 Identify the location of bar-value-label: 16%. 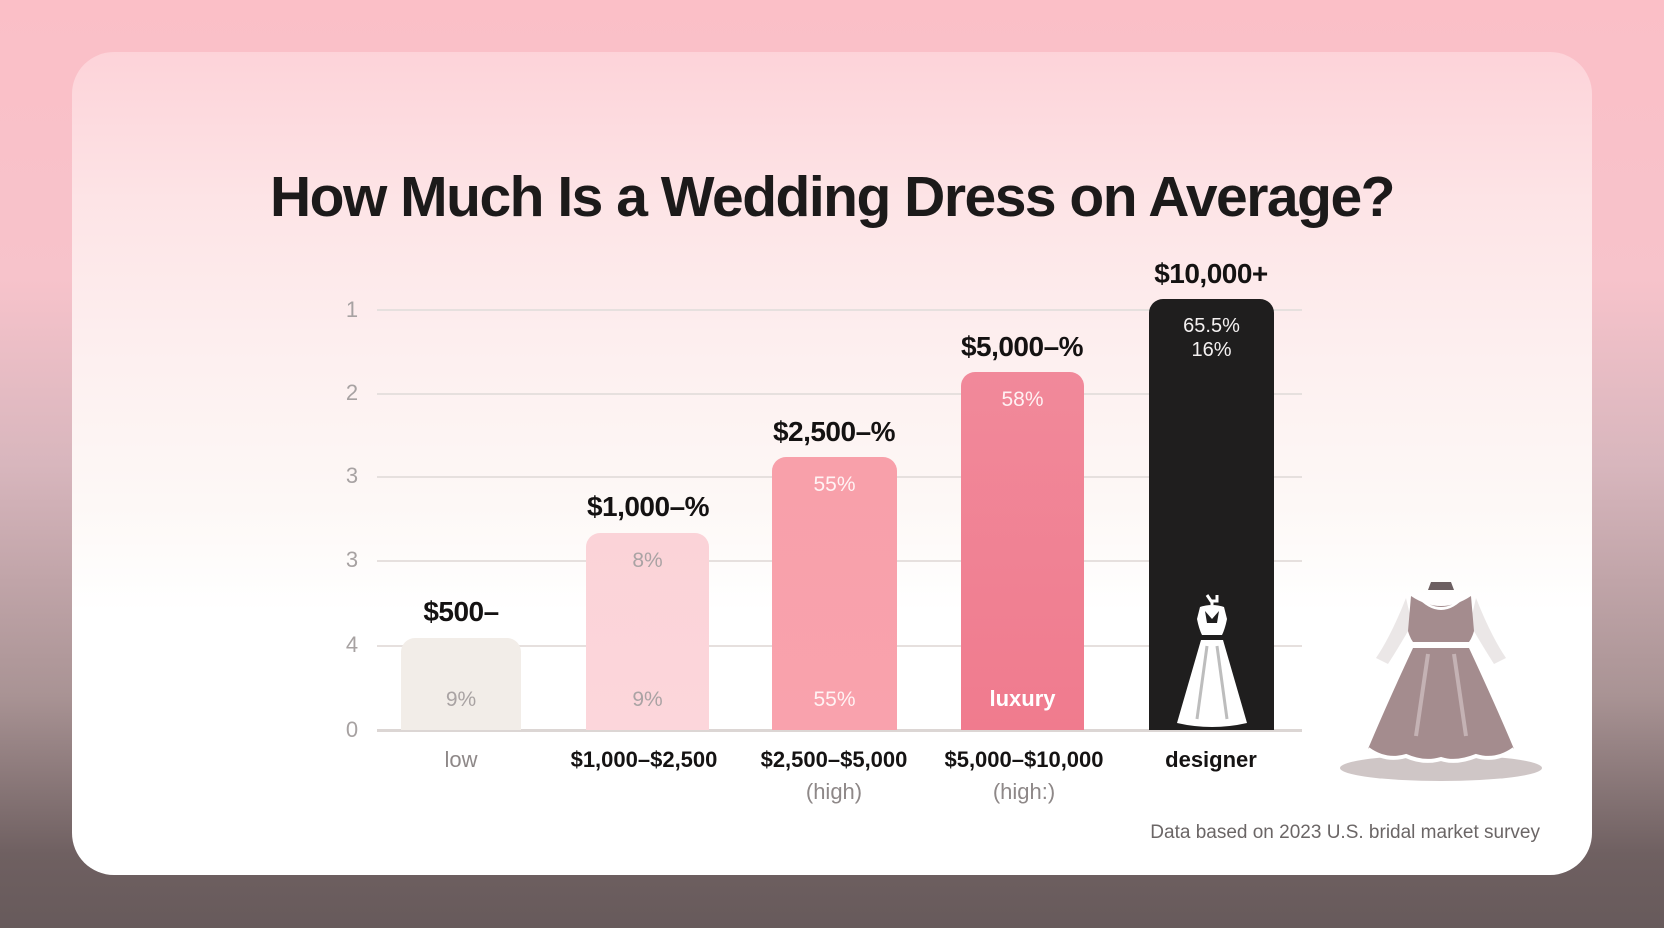
(1211, 350).